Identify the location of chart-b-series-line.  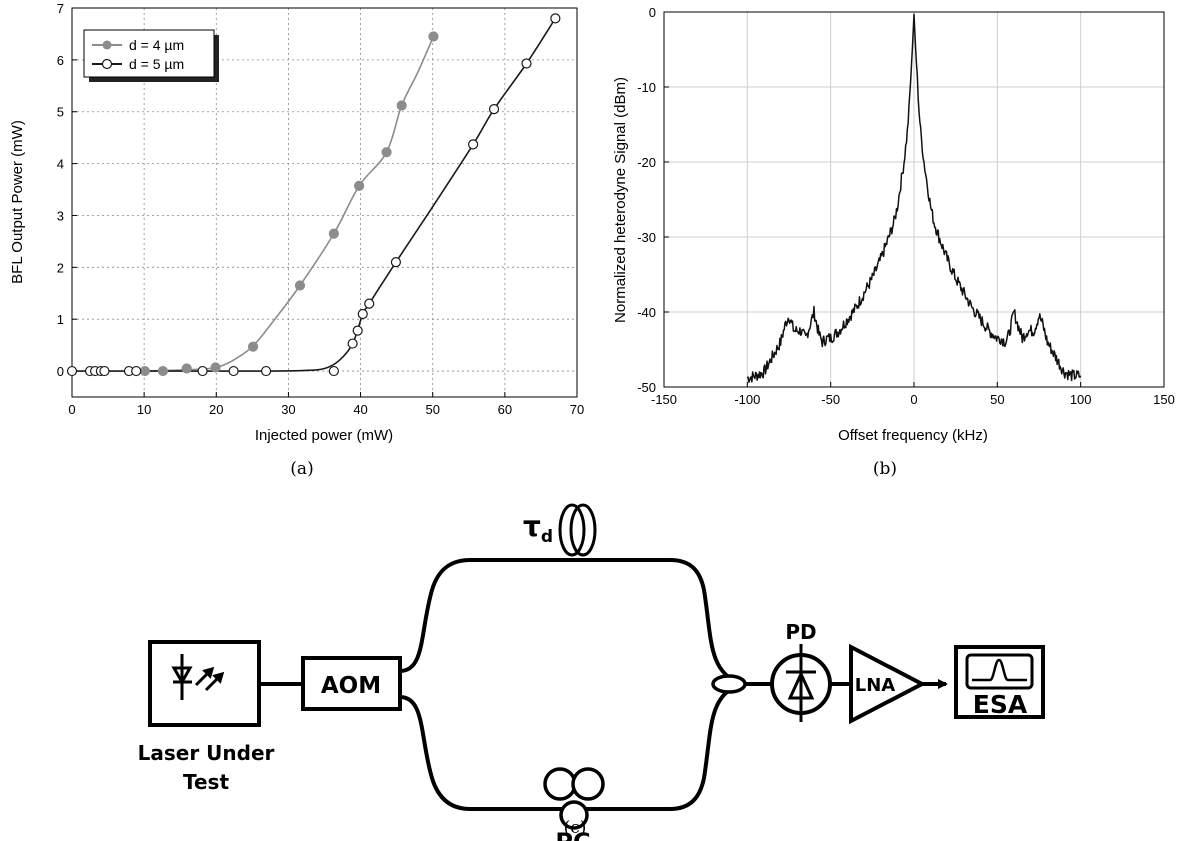
(914, 198).